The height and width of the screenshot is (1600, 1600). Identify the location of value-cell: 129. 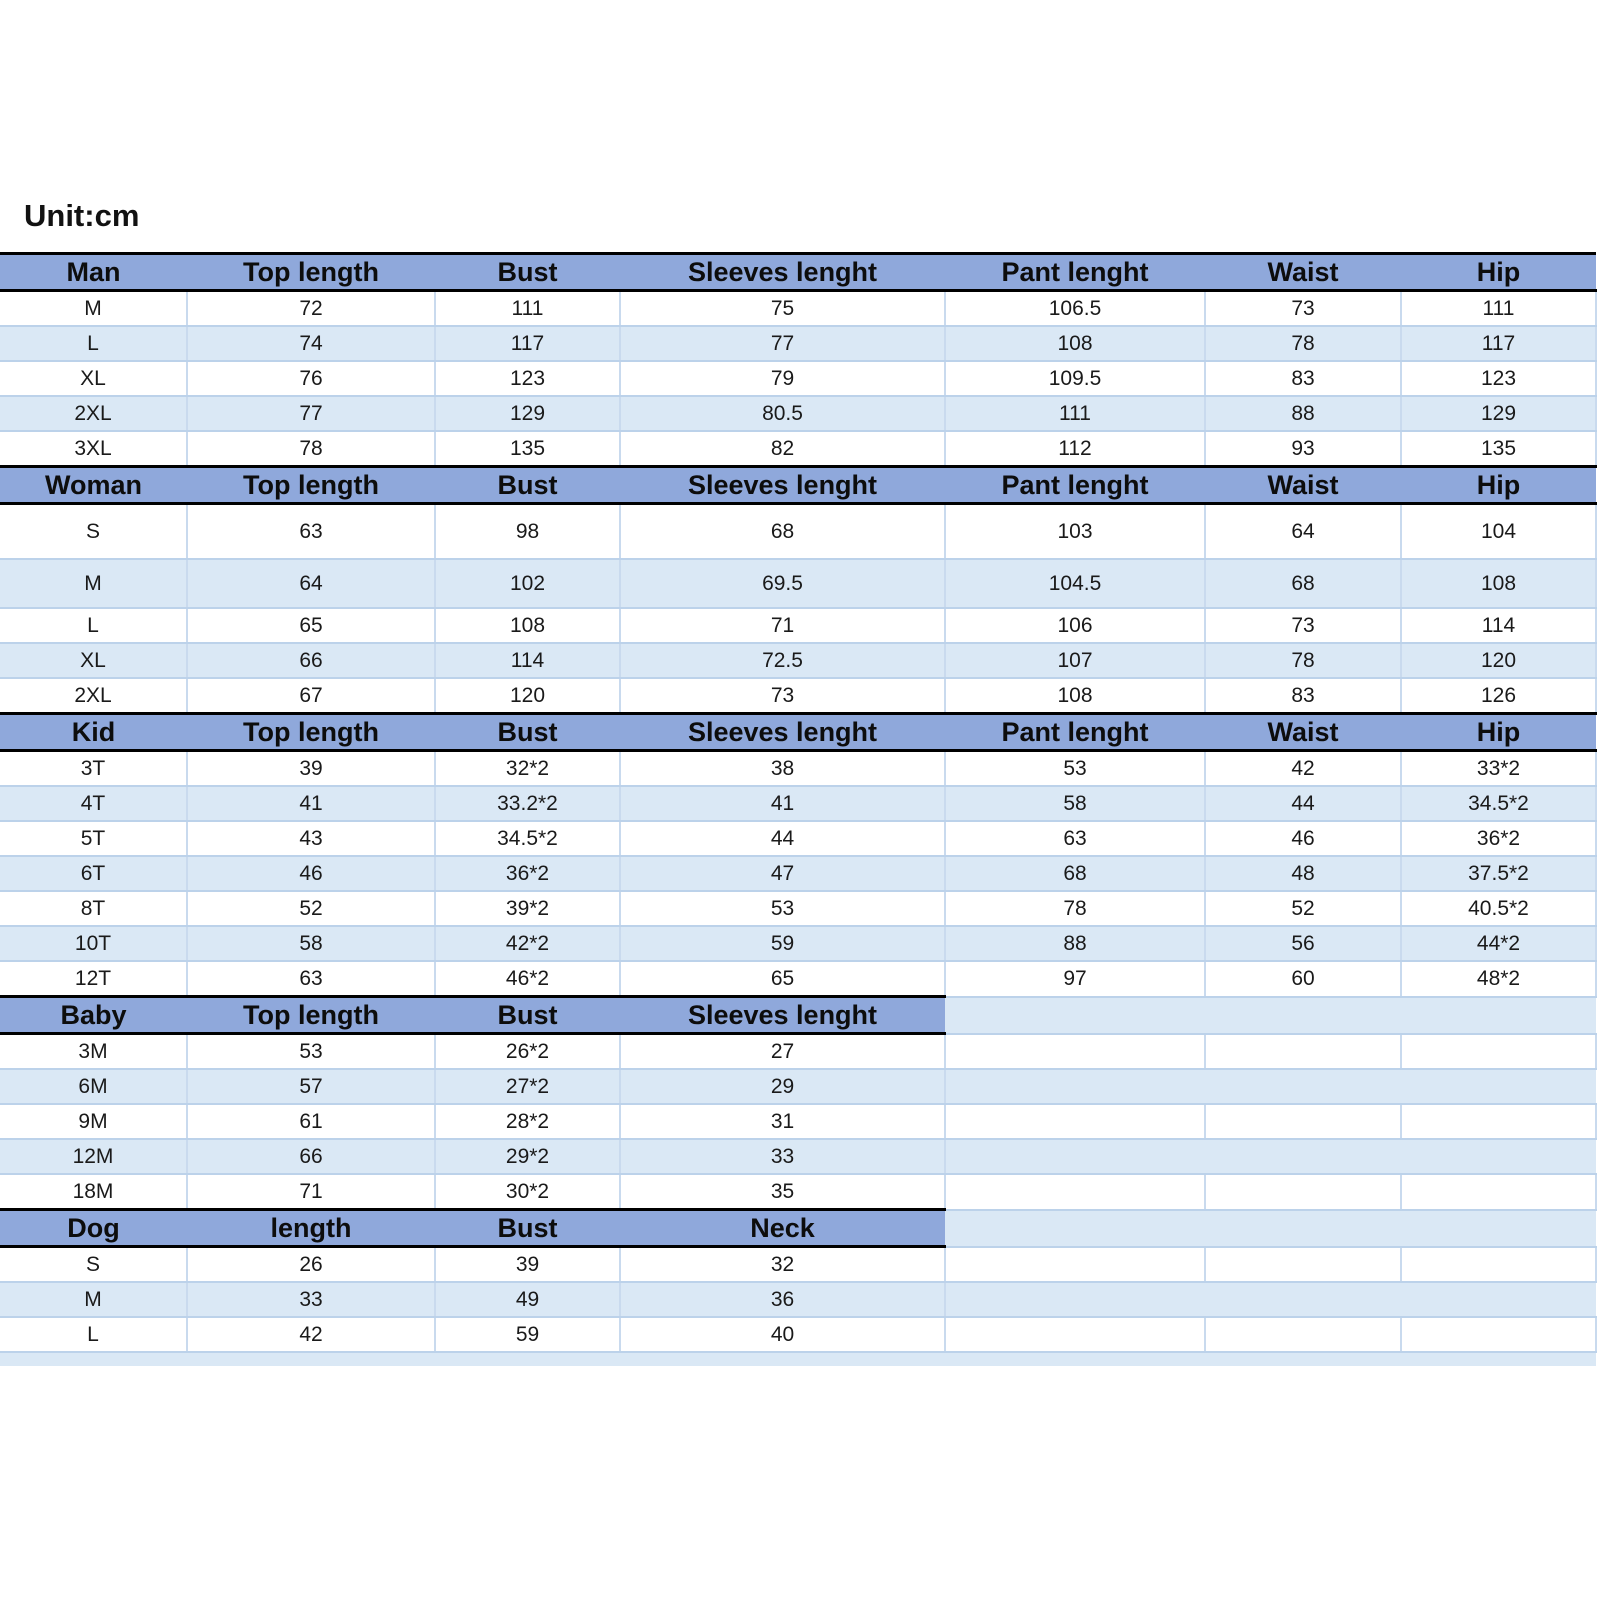
(1499, 414).